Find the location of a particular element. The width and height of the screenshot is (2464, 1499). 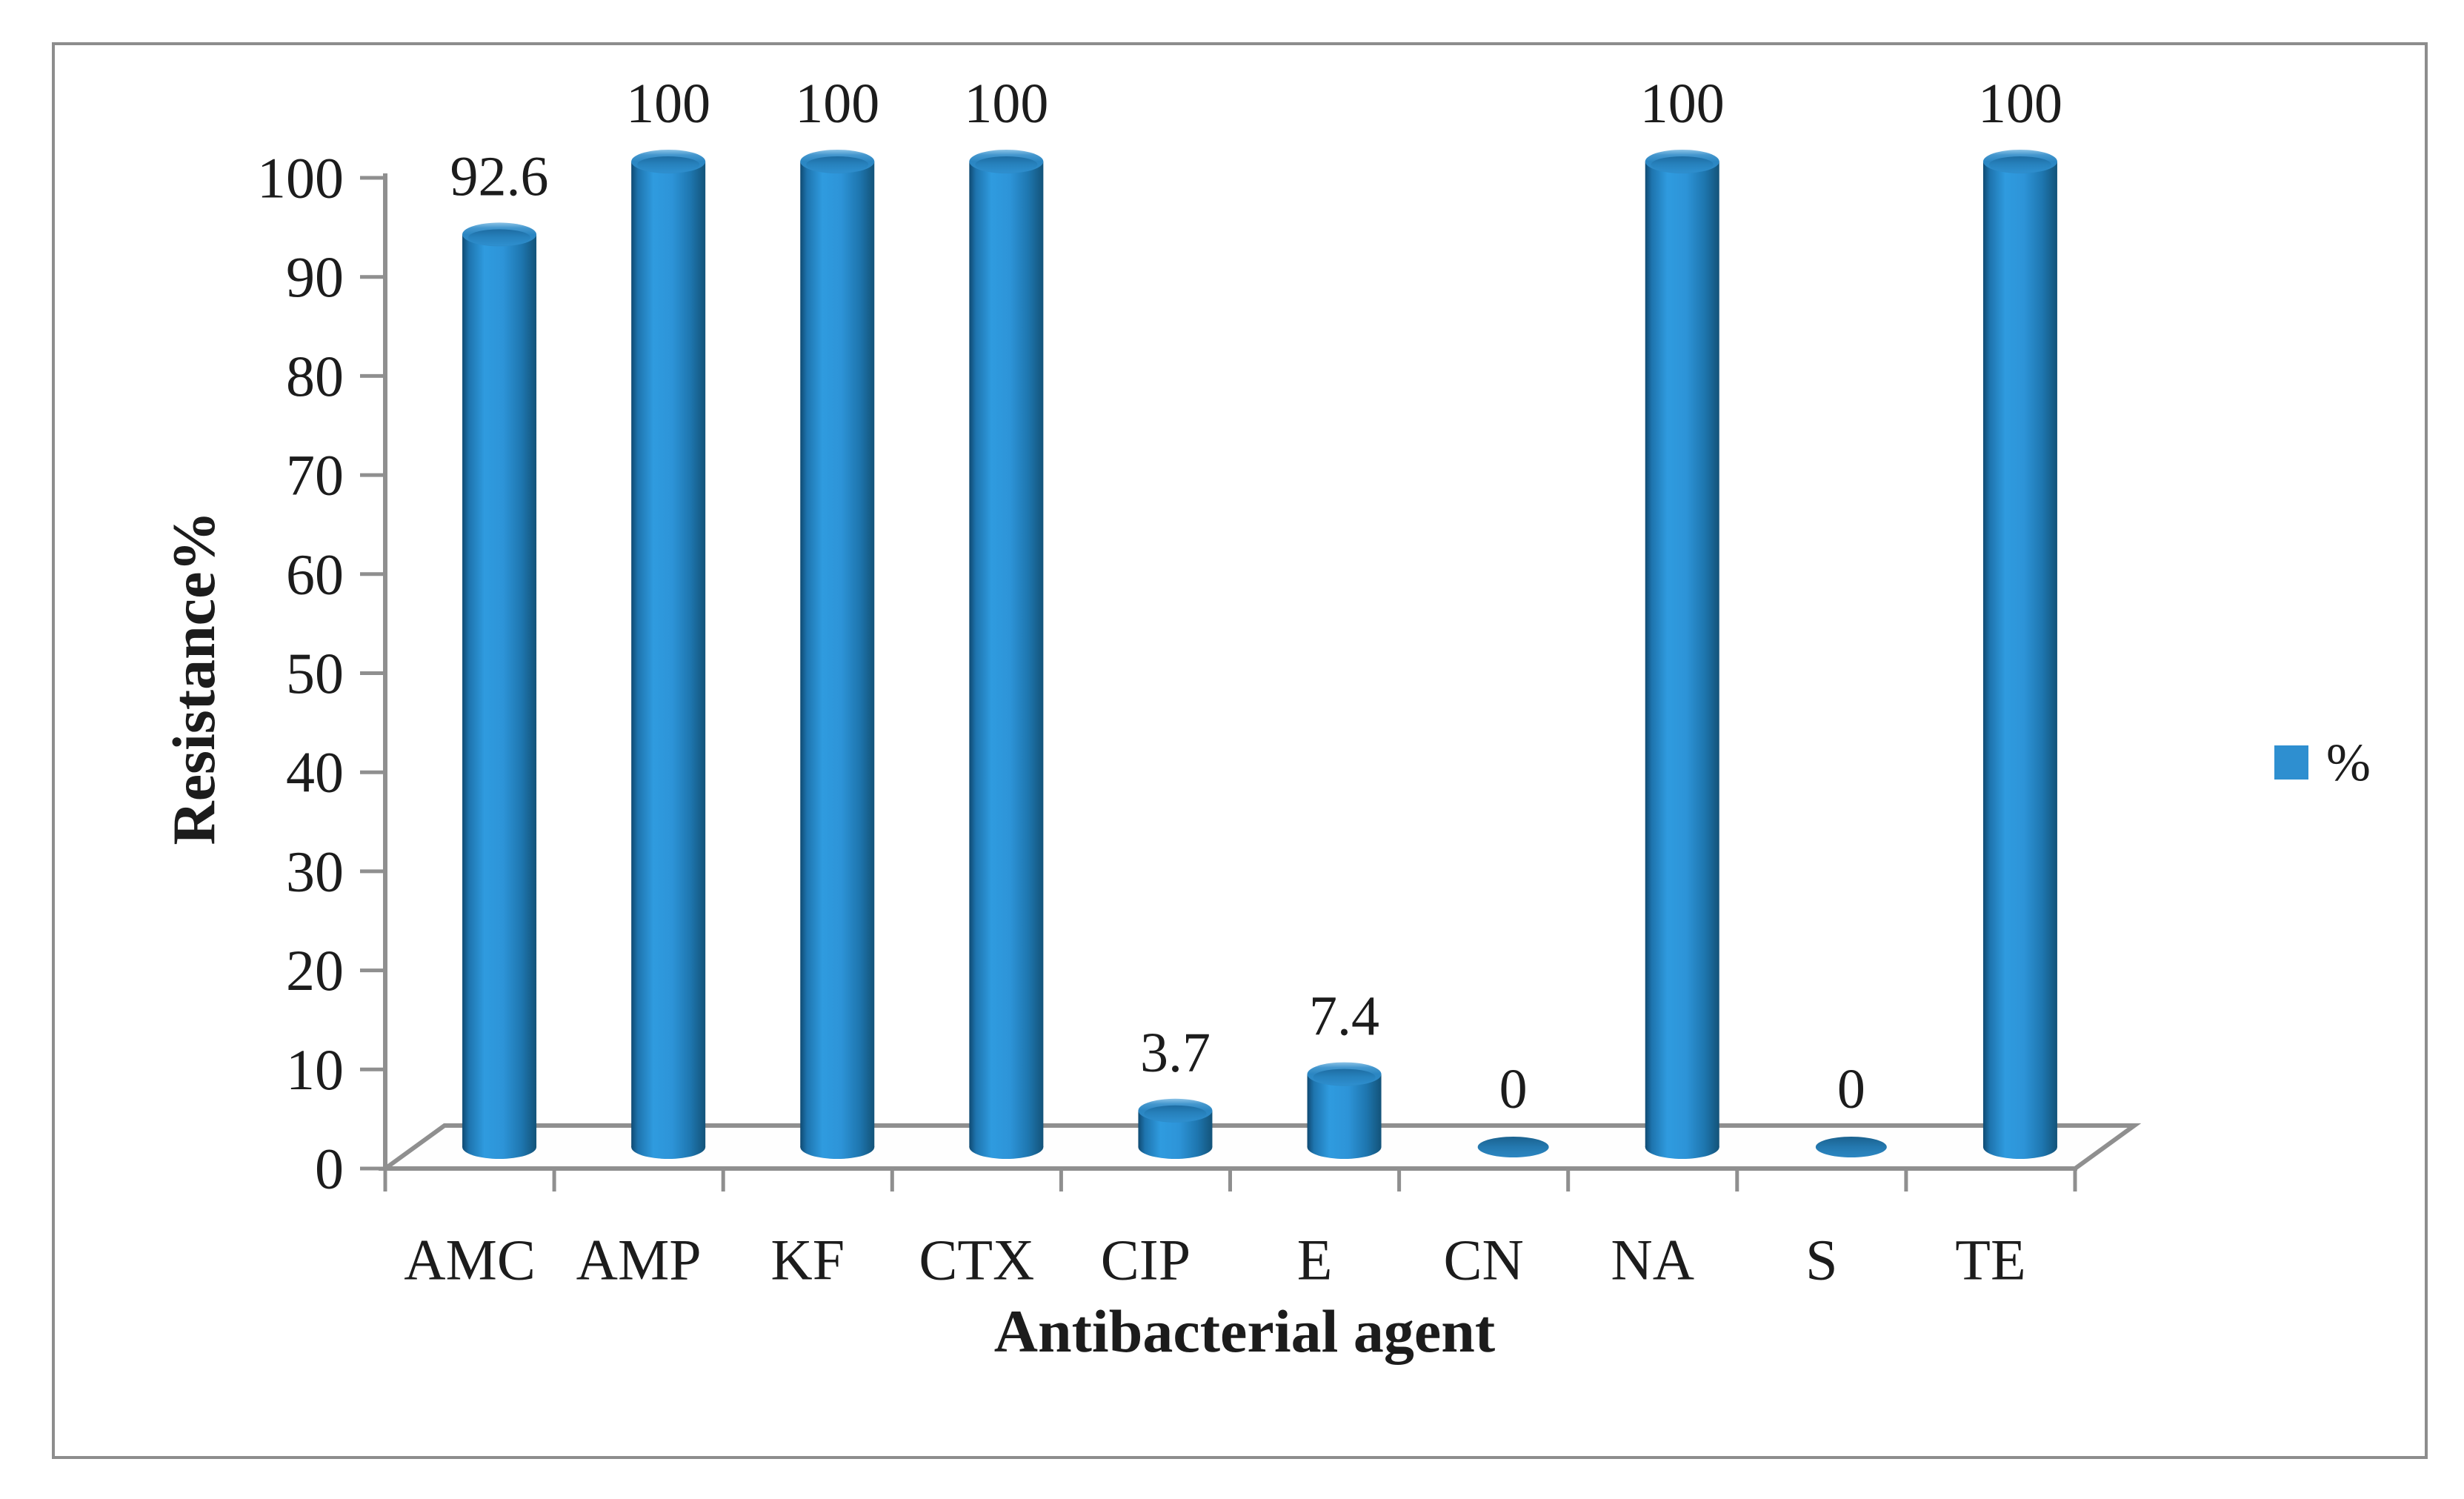

category-label: S is located at coordinates (1821, 1260).